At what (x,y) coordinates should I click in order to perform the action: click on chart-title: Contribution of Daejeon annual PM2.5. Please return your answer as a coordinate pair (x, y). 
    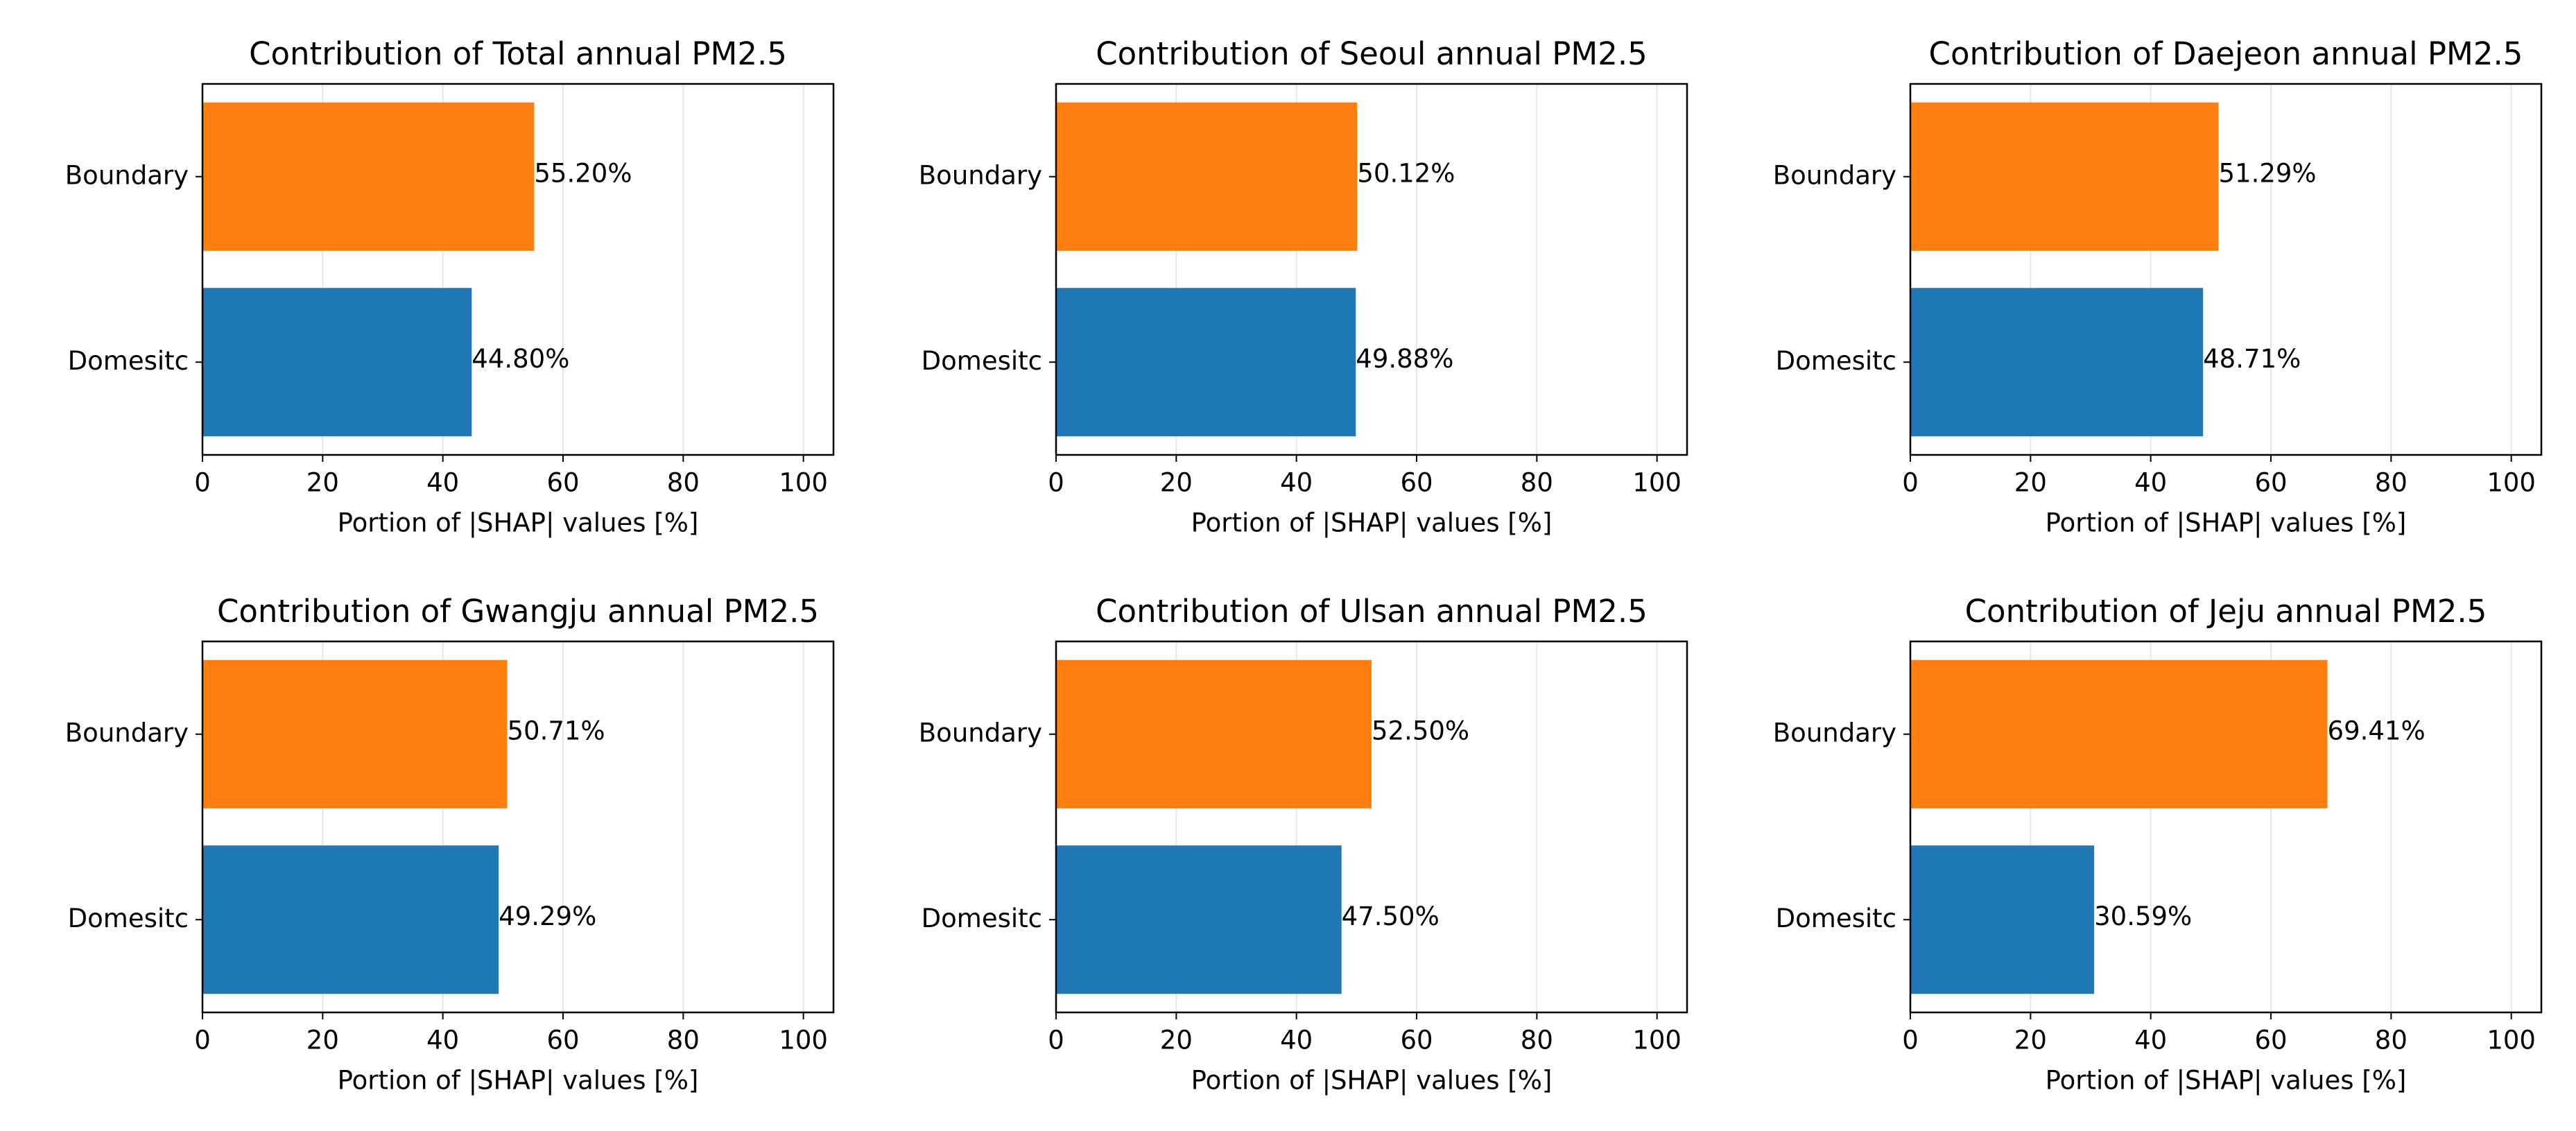
    Looking at the image, I should click on (2226, 53).